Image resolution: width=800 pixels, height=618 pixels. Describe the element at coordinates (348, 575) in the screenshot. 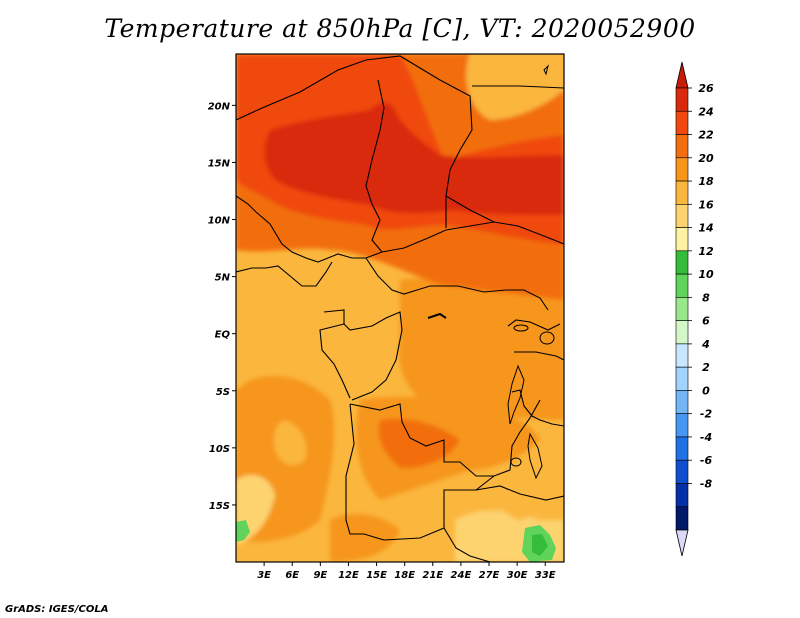

I see `lon-tick-label: 12E` at that location.